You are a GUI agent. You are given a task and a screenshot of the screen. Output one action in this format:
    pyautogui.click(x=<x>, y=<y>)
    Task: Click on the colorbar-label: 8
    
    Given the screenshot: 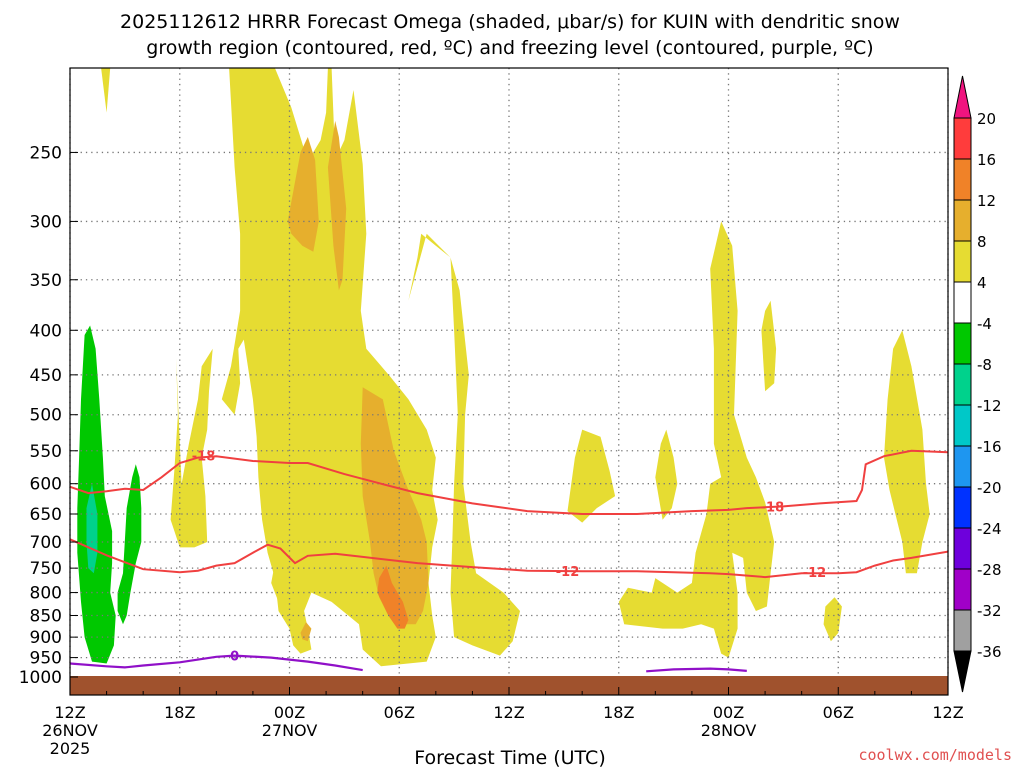 What is the action you would take?
    pyautogui.click(x=982, y=242)
    